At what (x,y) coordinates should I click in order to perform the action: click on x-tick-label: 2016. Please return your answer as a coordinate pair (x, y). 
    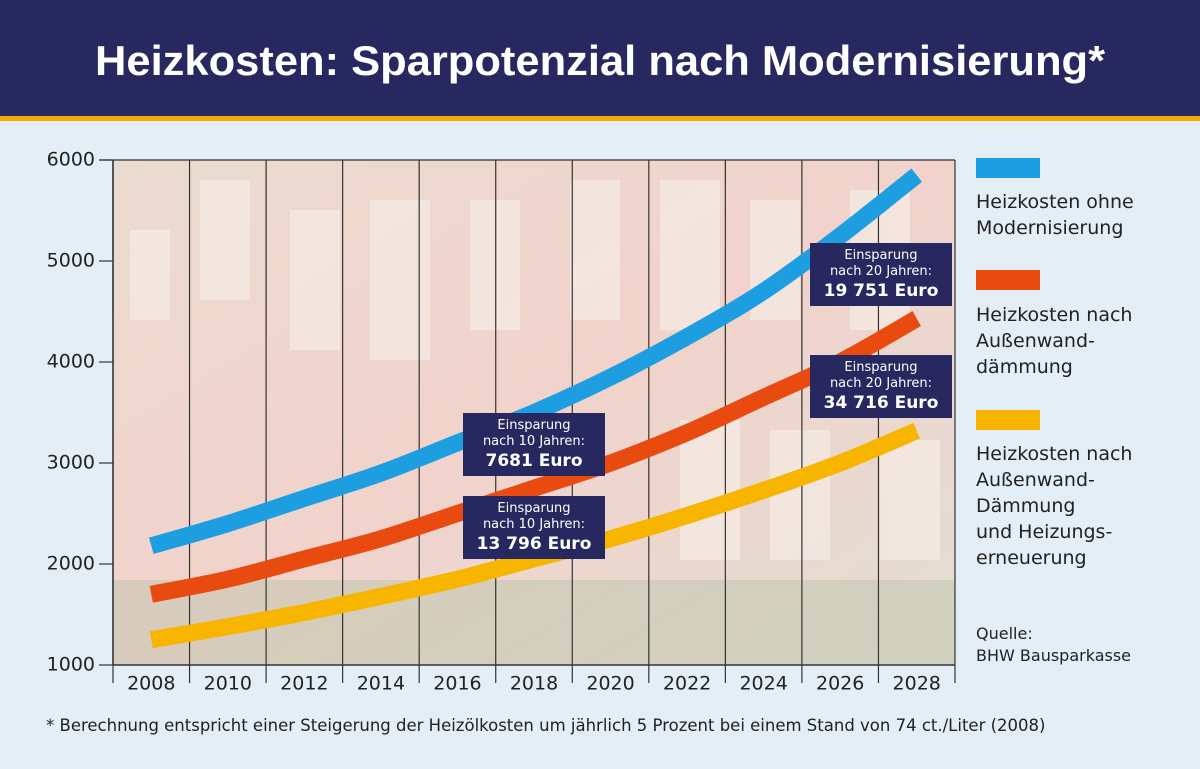
    Looking at the image, I should click on (457, 684).